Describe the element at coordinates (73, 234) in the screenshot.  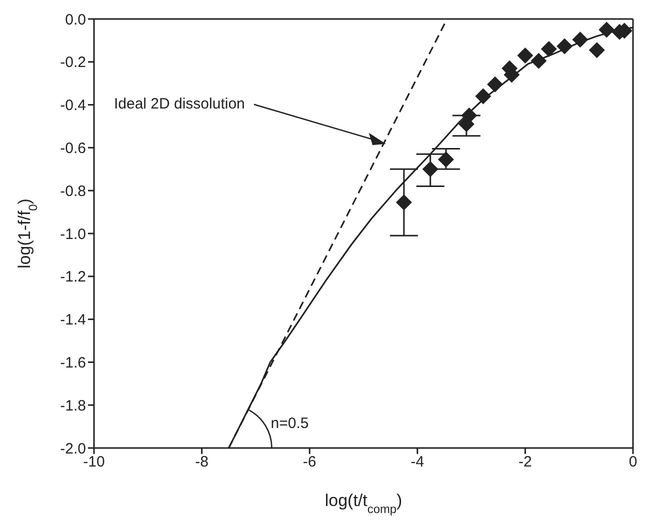
I see `y-tick-label: -1.0` at that location.